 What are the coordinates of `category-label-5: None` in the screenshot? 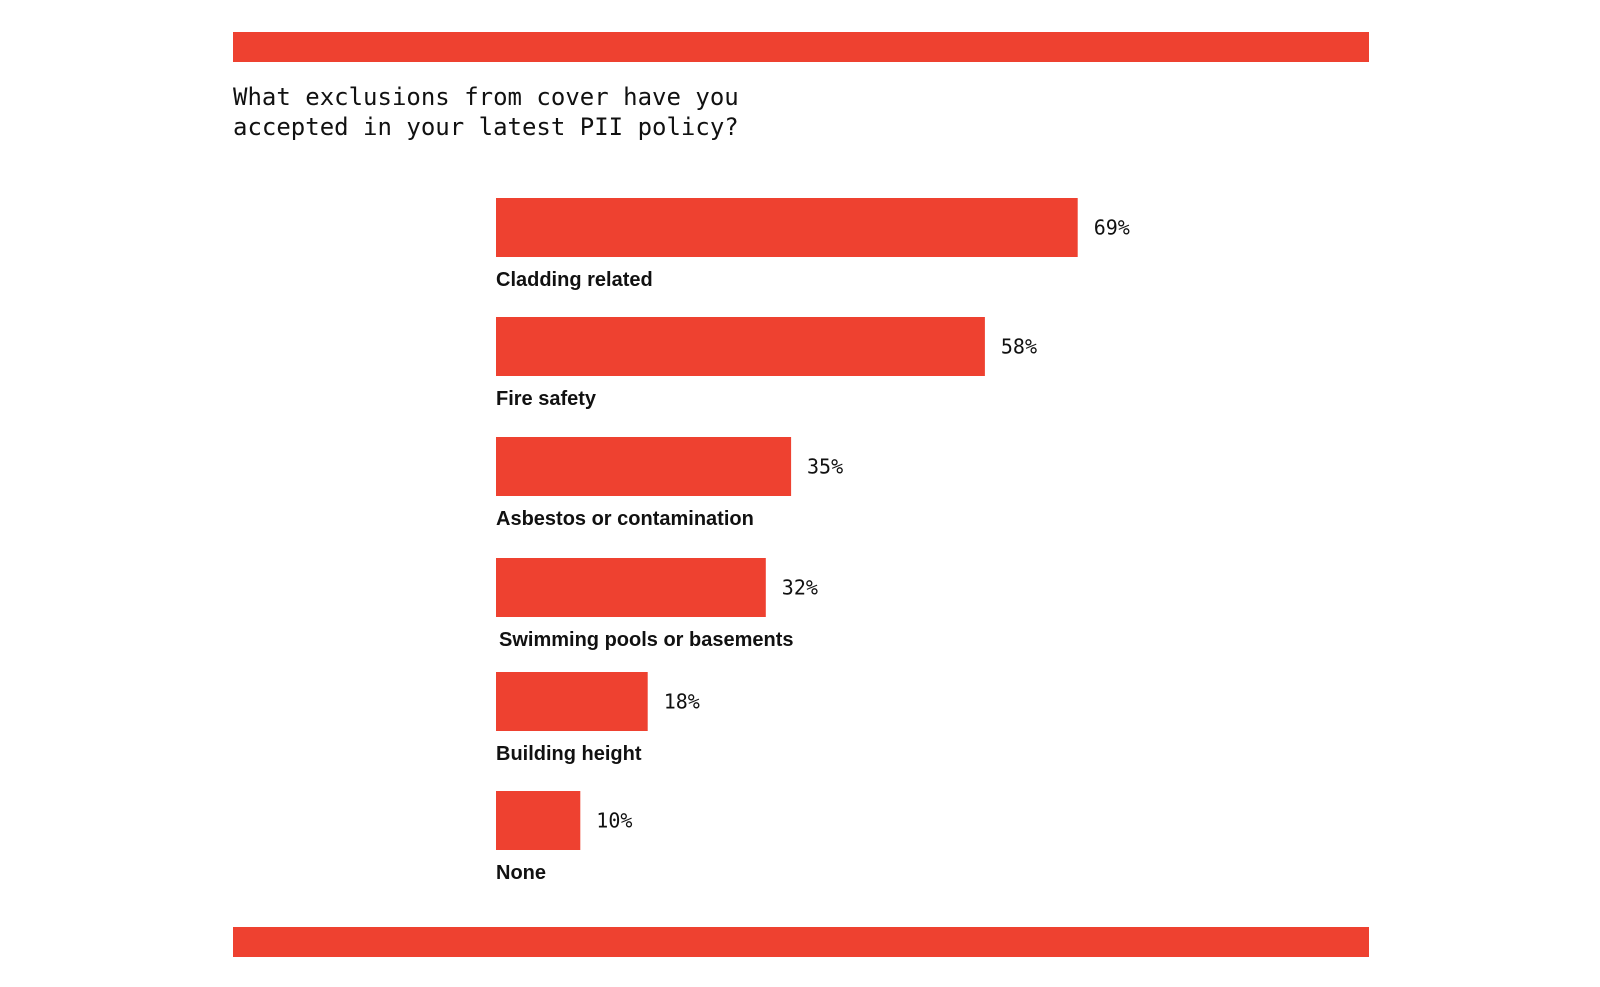 It's located at (521, 873).